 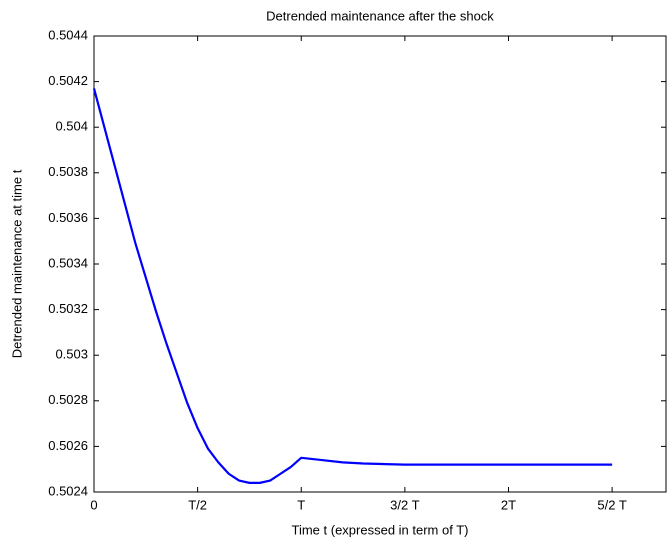 I want to click on y-tick-label: 0.5026, so click(x=68, y=445).